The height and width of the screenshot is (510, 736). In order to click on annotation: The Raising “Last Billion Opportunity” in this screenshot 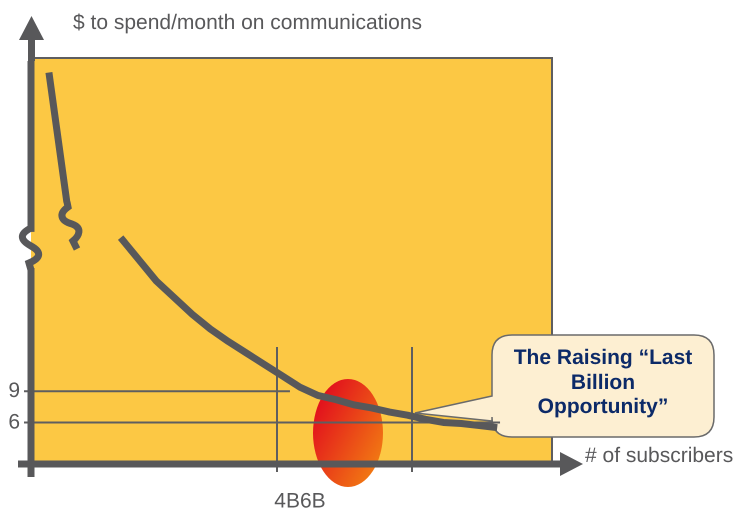, I will do `click(603, 383)`.